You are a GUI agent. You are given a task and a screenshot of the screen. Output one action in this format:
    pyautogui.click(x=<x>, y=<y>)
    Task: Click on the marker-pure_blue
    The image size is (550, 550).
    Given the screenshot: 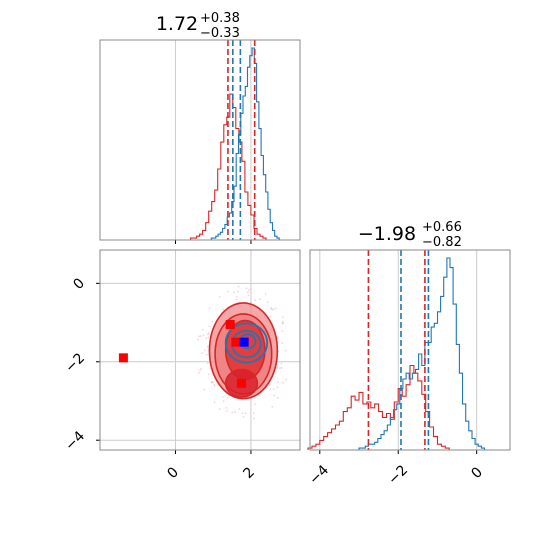 What is the action you would take?
    pyautogui.click(x=244, y=342)
    